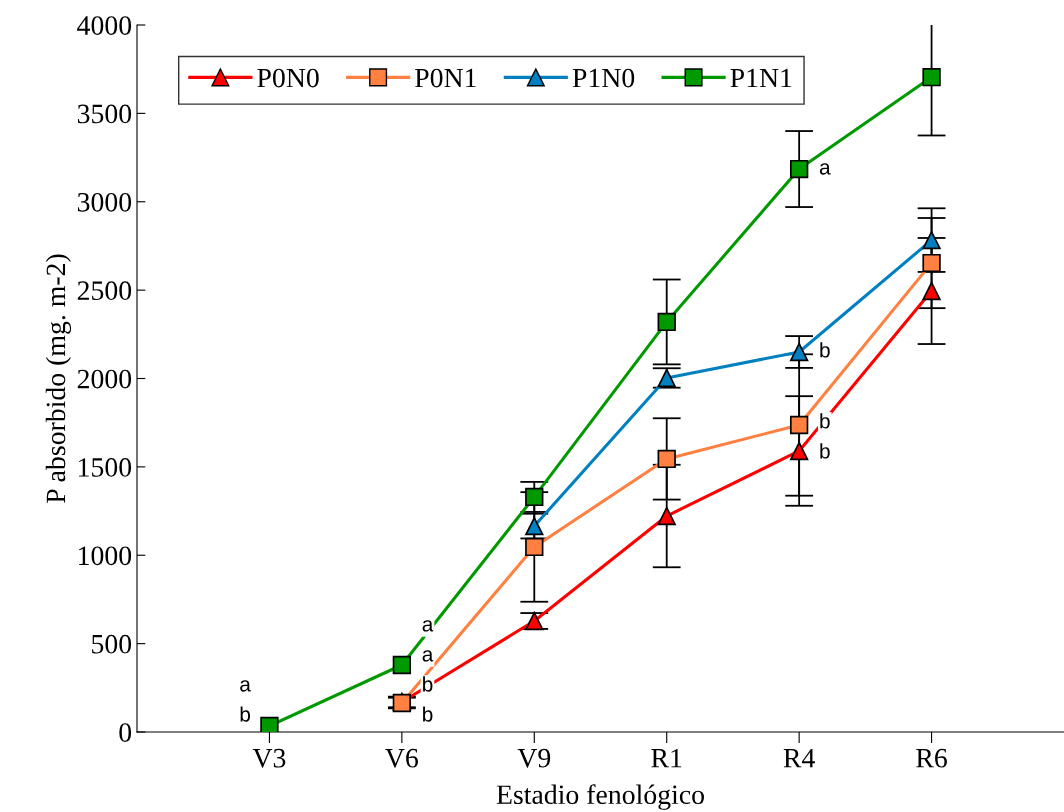 The height and width of the screenshot is (812, 1064). Describe the element at coordinates (105, 467) in the screenshot. I see `y-tick-label: 1500` at that location.